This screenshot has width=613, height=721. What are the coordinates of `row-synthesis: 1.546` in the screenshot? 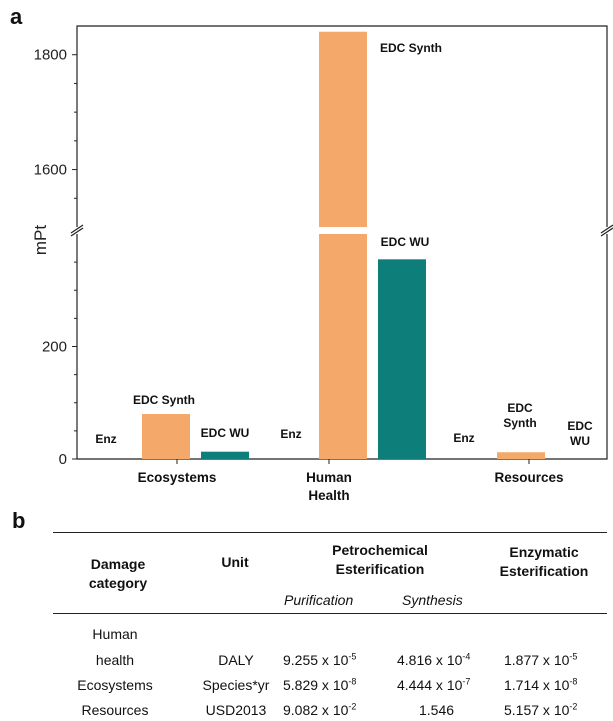 It's located at (437, 710).